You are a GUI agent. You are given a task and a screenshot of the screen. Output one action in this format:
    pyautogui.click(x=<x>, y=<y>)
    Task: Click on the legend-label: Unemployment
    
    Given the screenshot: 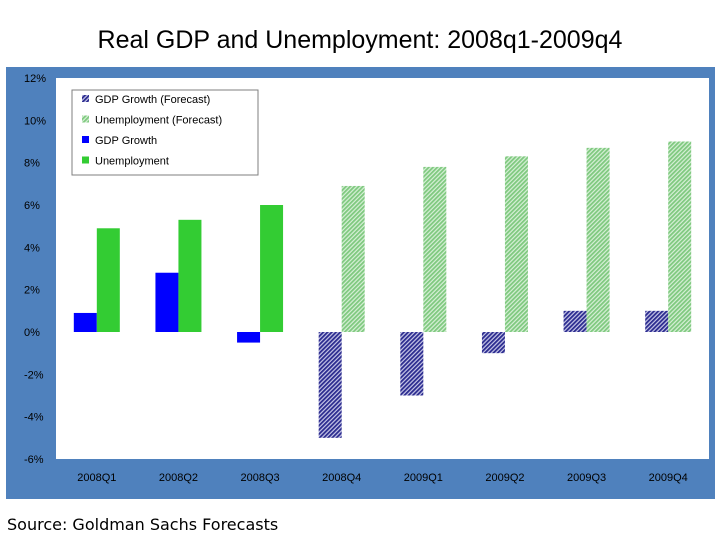 What is the action you would take?
    pyautogui.click(x=132, y=162)
    